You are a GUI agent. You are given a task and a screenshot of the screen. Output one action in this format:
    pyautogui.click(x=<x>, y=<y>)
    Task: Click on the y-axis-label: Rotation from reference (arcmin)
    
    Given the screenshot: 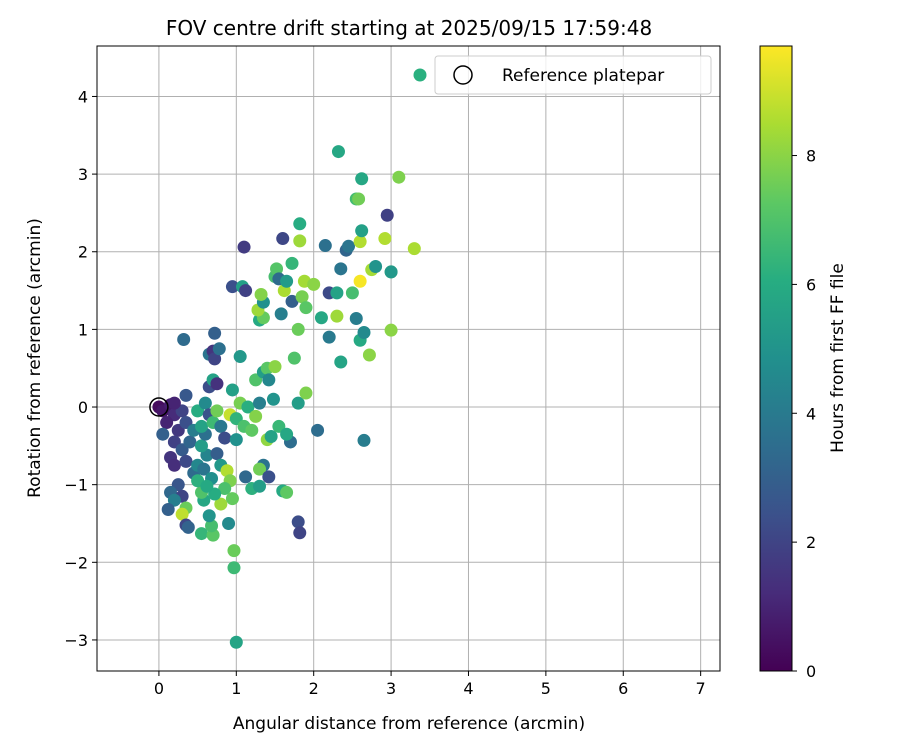 What is the action you would take?
    pyautogui.click(x=35, y=358)
    